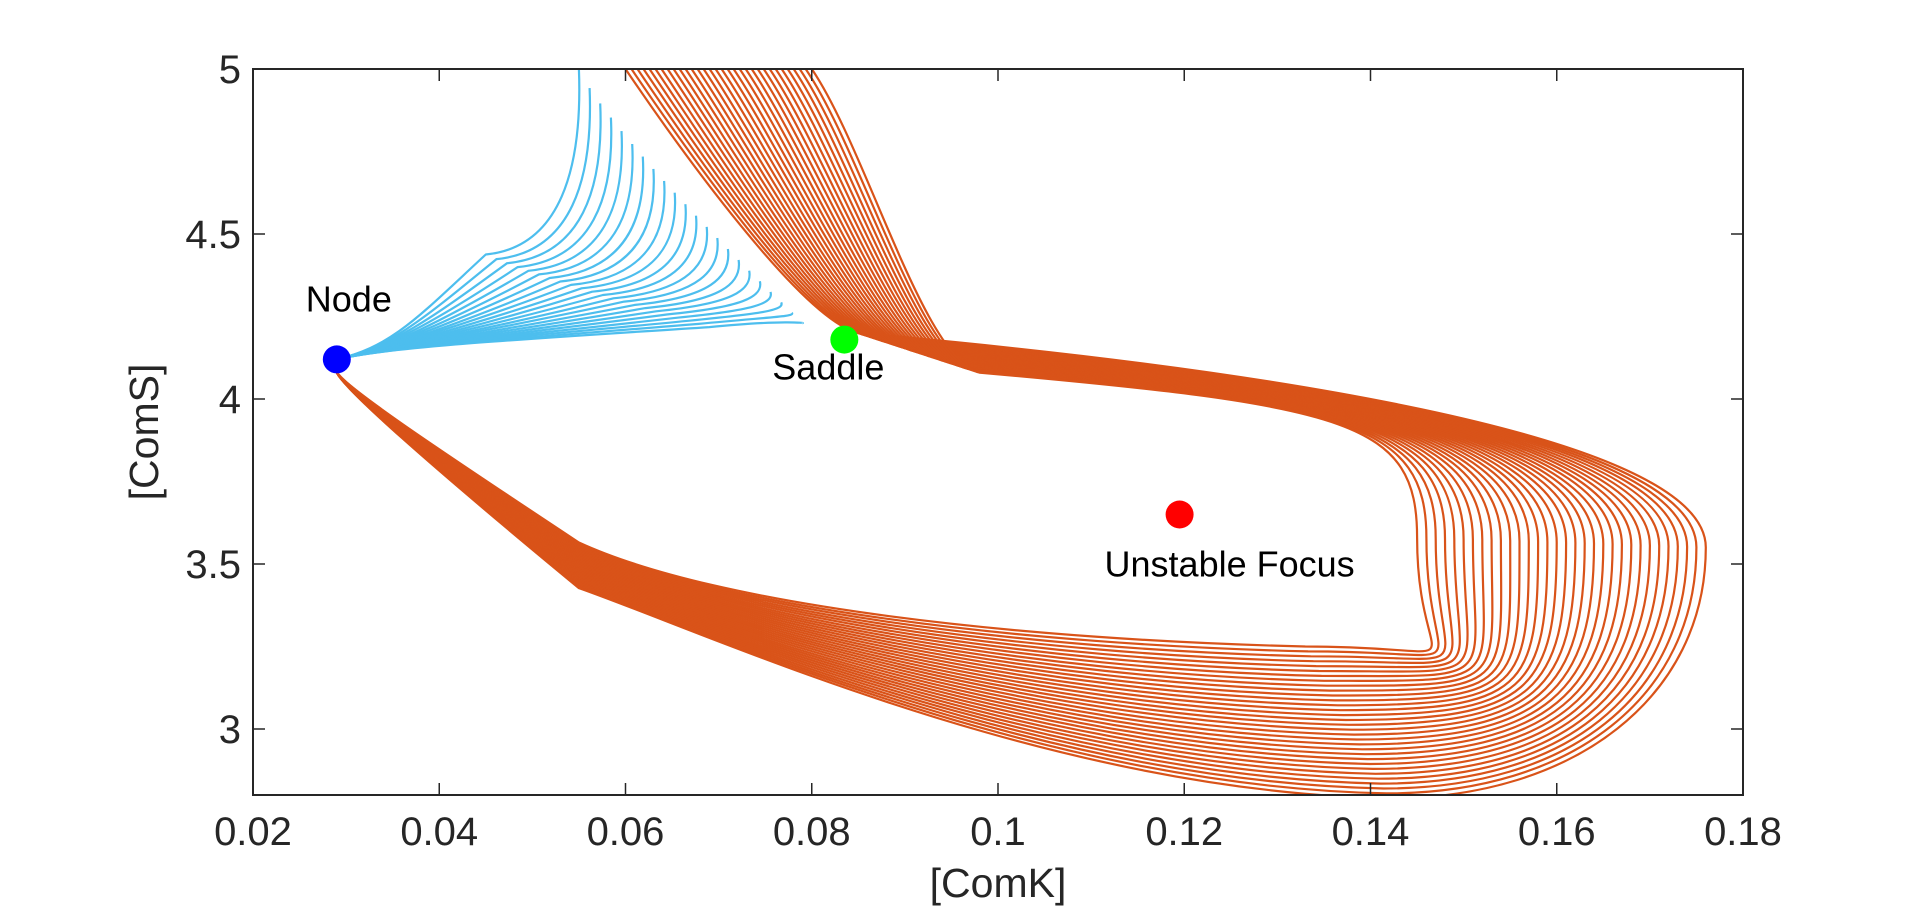 The width and height of the screenshot is (1920, 912). Describe the element at coordinates (213, 565) in the screenshot. I see `y-tick-label: 3.5` at that location.